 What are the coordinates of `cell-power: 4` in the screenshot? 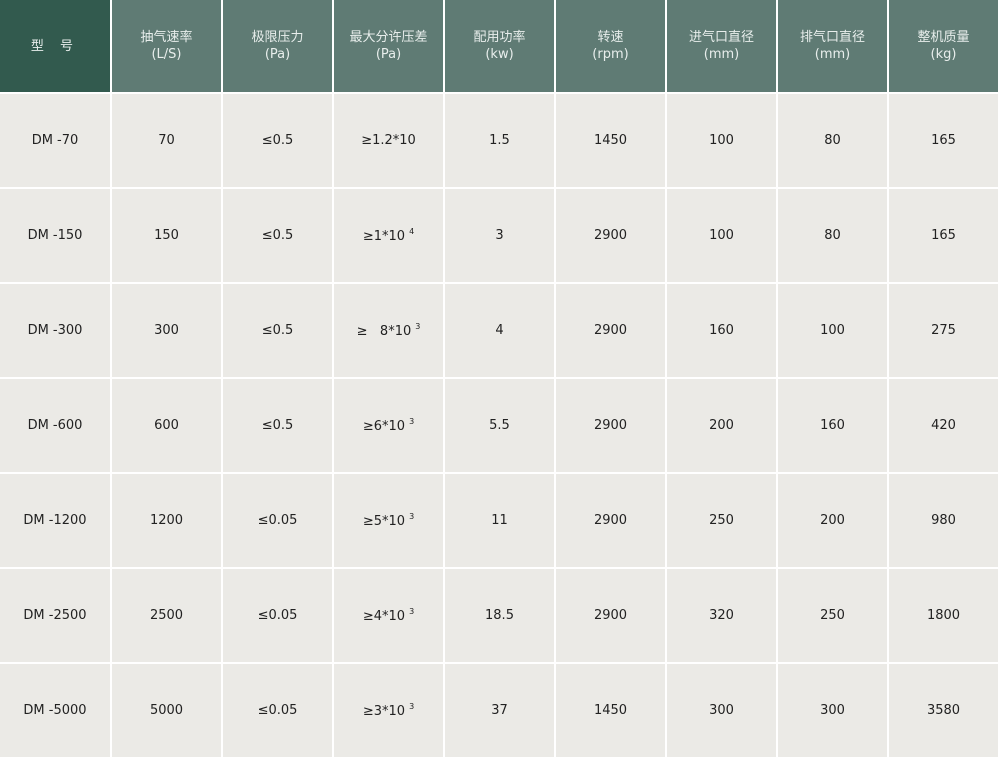 It's located at (499, 330).